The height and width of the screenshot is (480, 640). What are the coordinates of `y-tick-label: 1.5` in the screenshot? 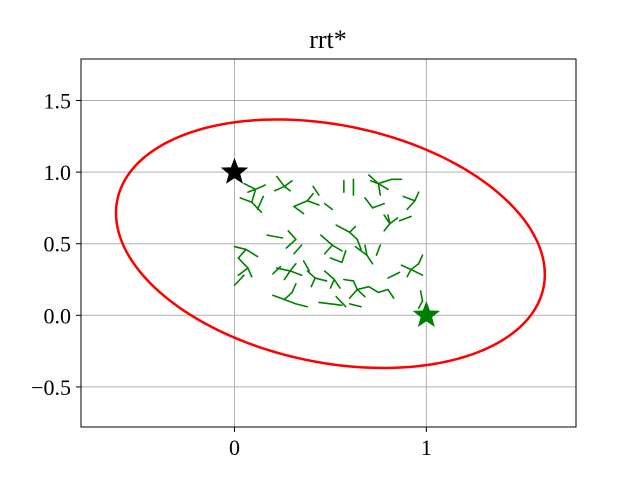 It's located at (58, 101).